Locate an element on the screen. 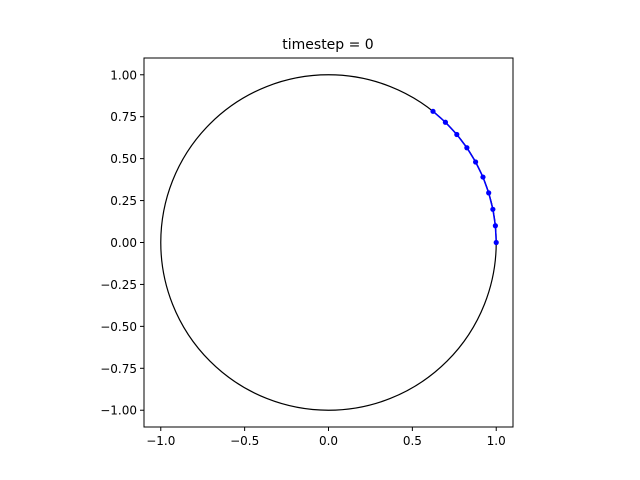 This screenshot has height=480, width=640. x-tick-label: 0.0 is located at coordinates (328, 441).